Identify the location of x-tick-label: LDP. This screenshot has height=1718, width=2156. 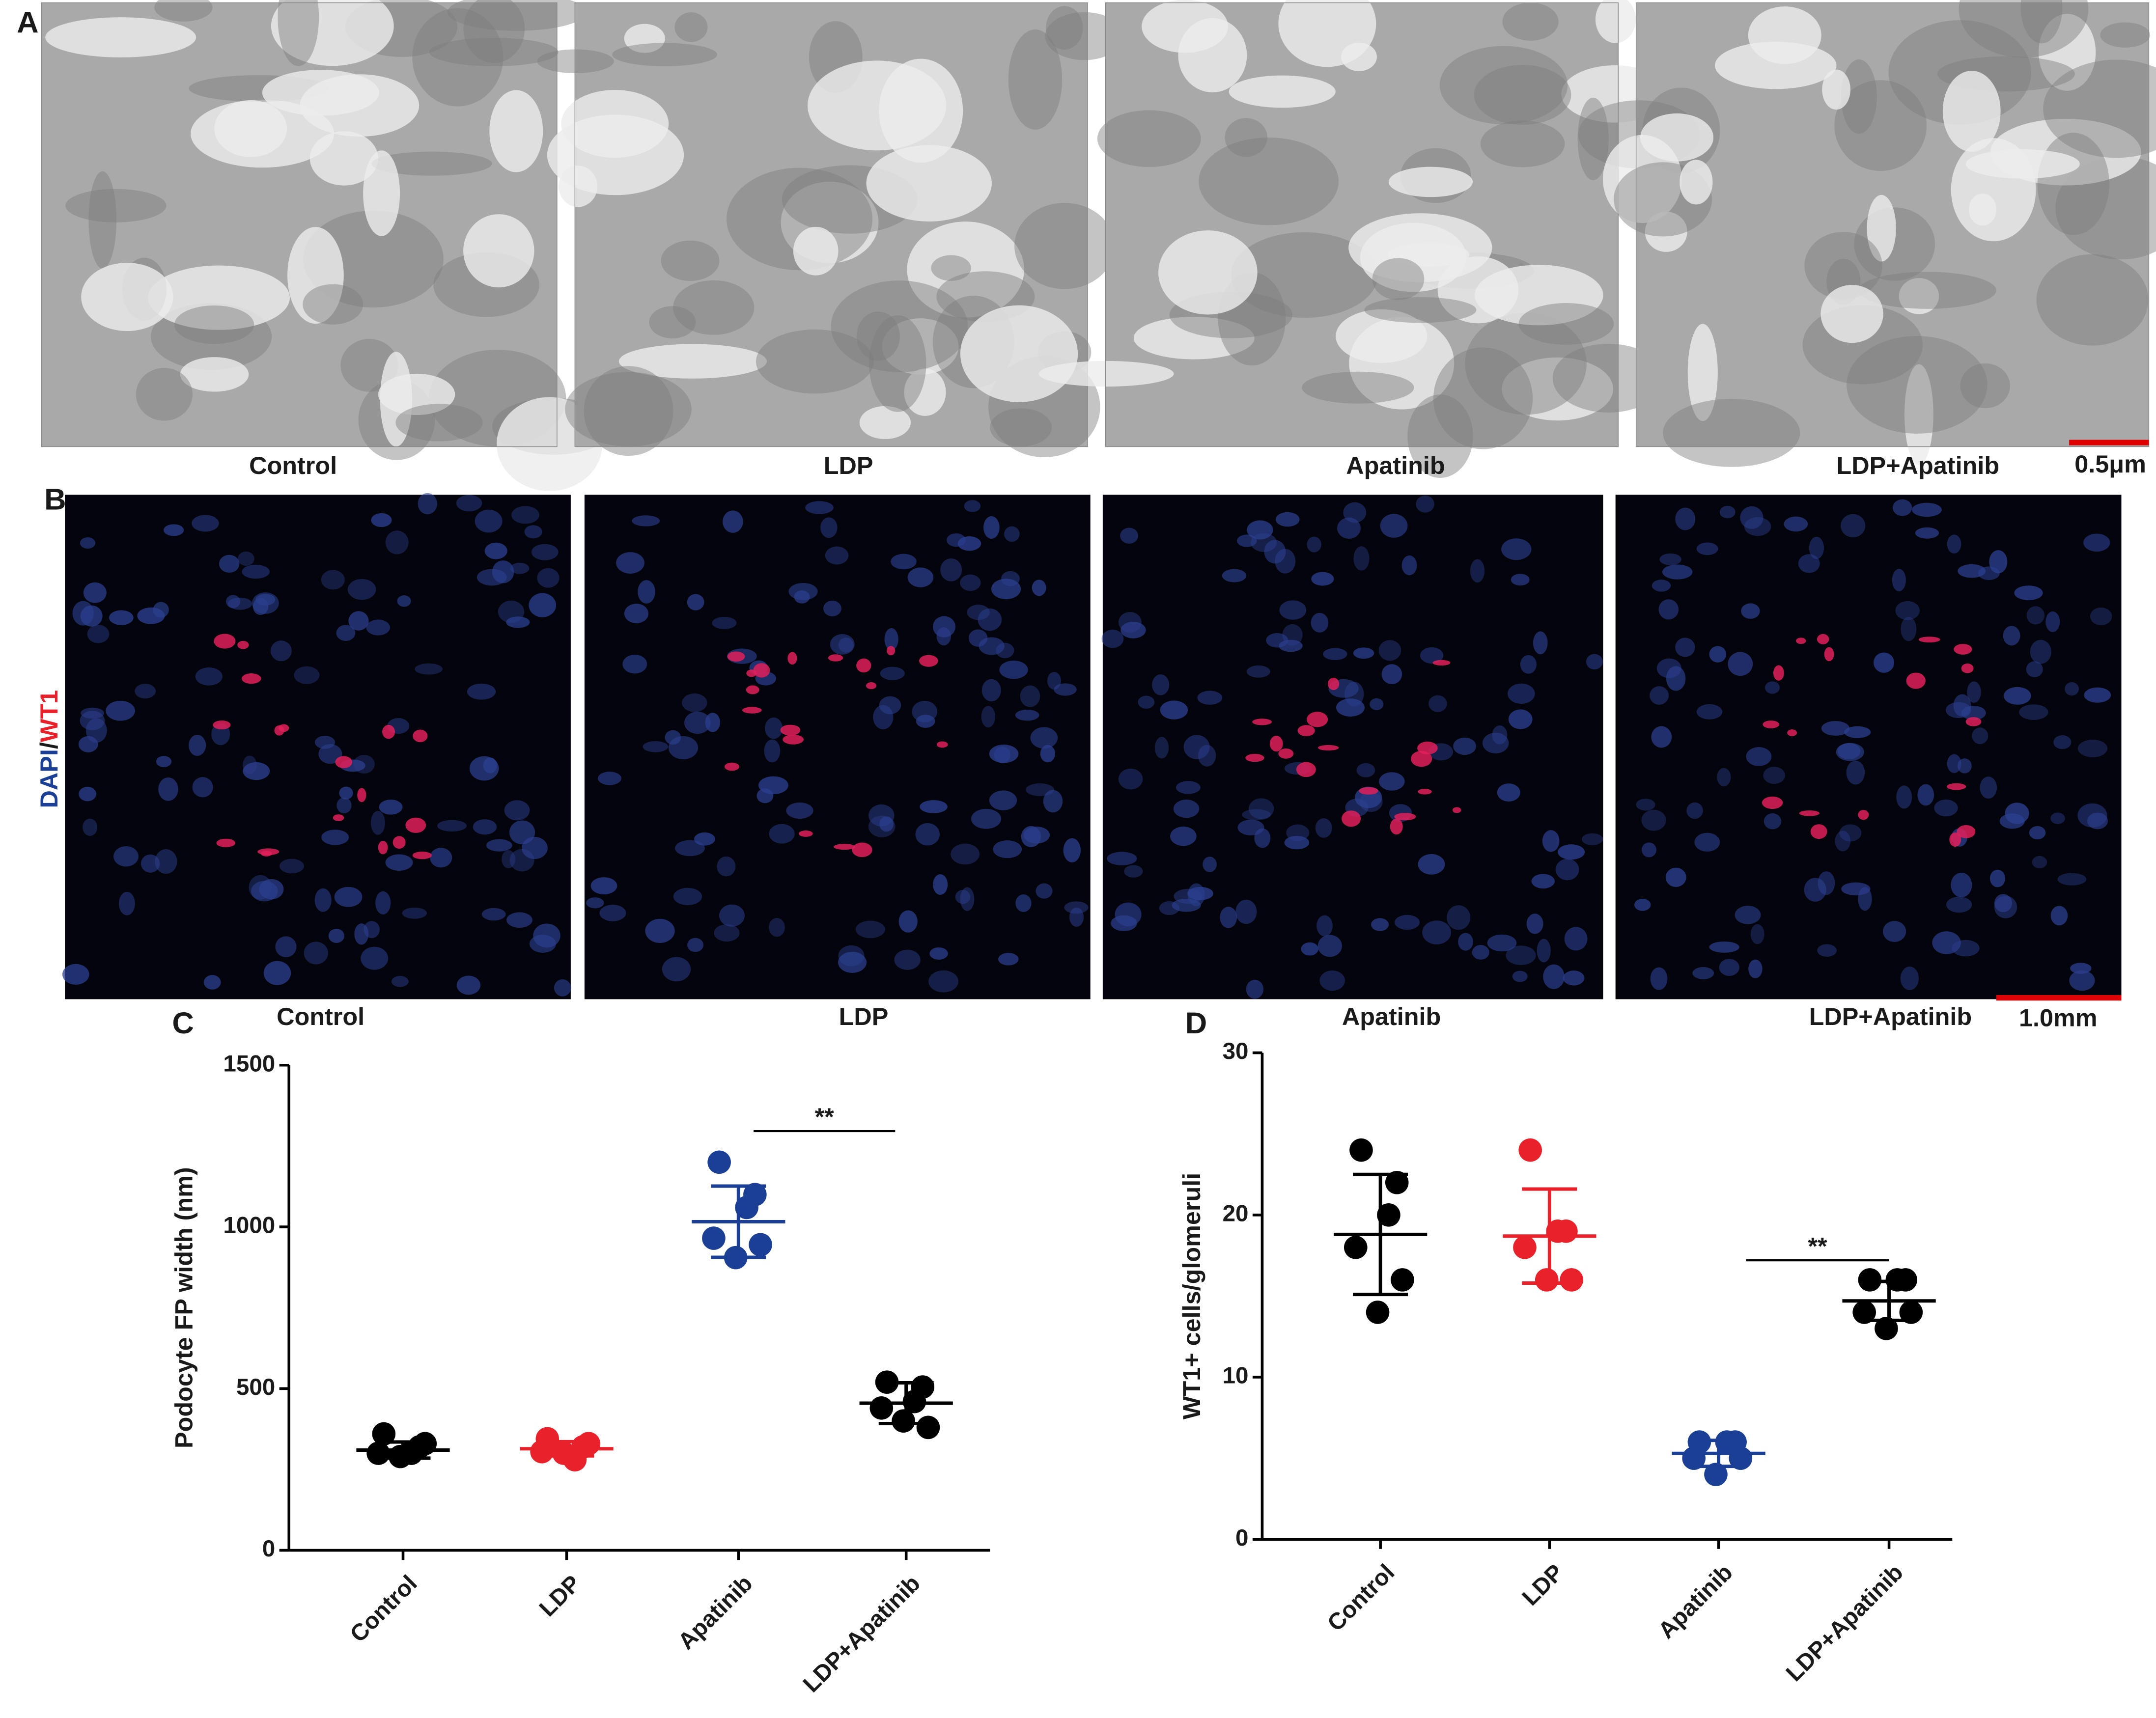
(1543, 1585).